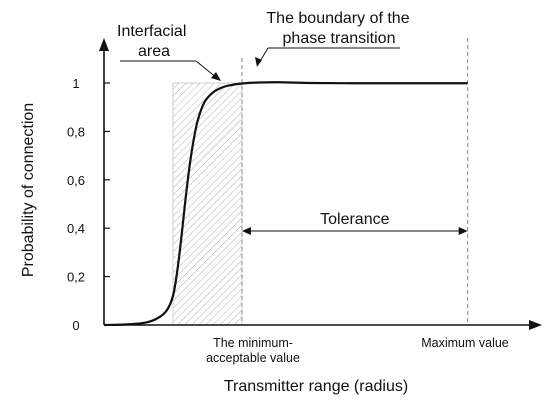 The image size is (550, 402). I want to click on interfacial-region, so click(207, 204).